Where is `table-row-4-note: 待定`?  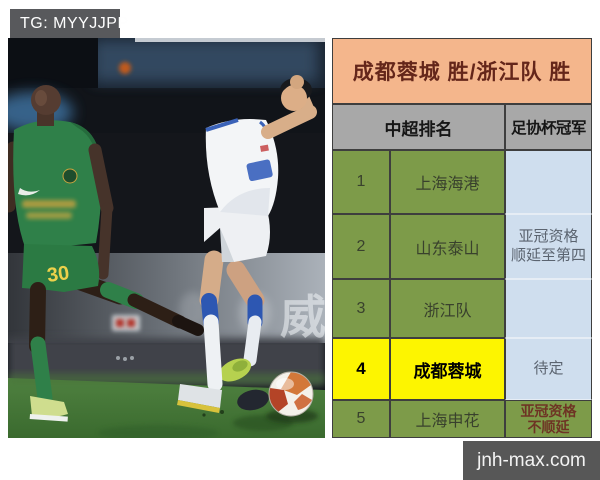
table-row-4-note: 待定 is located at coordinates (548, 369).